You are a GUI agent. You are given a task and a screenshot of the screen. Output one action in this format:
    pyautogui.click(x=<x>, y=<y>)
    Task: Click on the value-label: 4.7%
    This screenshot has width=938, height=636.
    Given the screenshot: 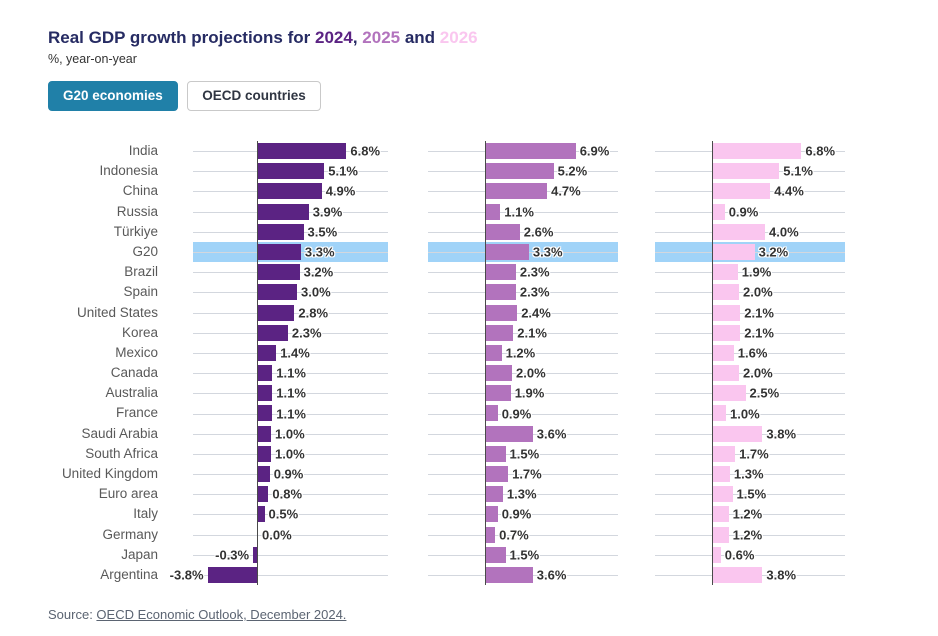 What is the action you would take?
    pyautogui.click(x=566, y=191)
    